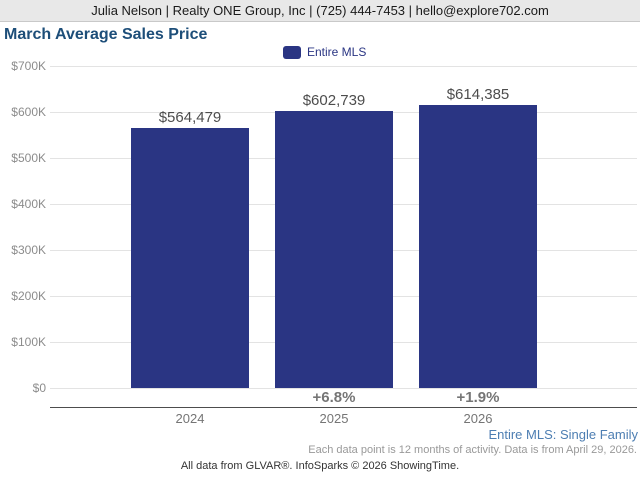 Image resolution: width=640 pixels, height=480 pixels. What do you see at coordinates (334, 249) in the screenshot?
I see `bar-2025` at bounding box center [334, 249].